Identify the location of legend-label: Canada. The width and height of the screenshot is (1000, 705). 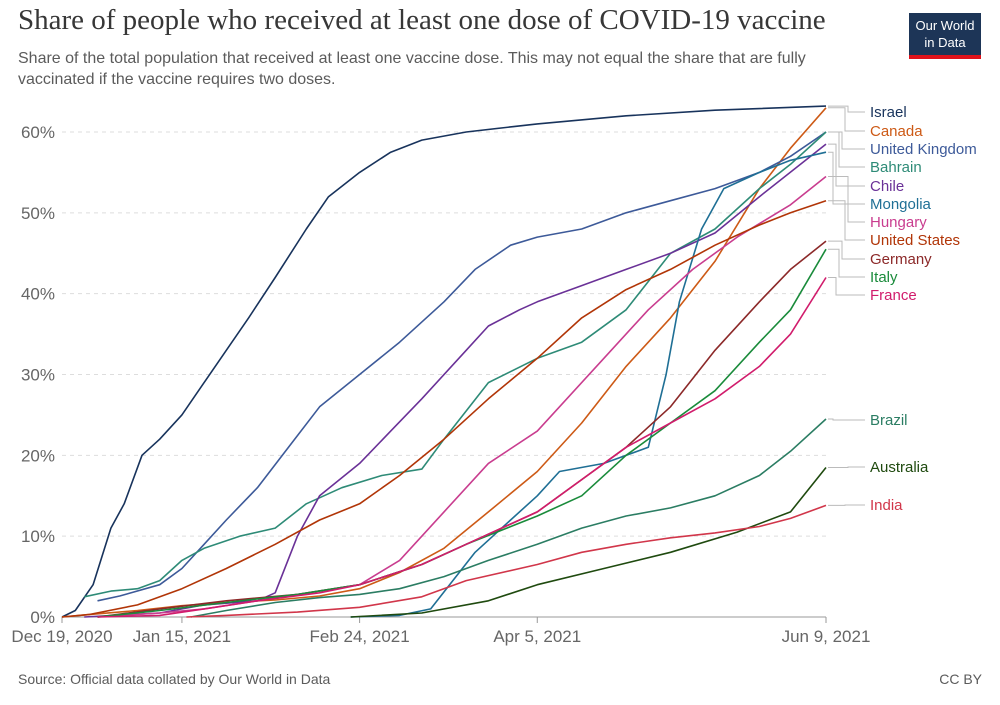
(896, 131).